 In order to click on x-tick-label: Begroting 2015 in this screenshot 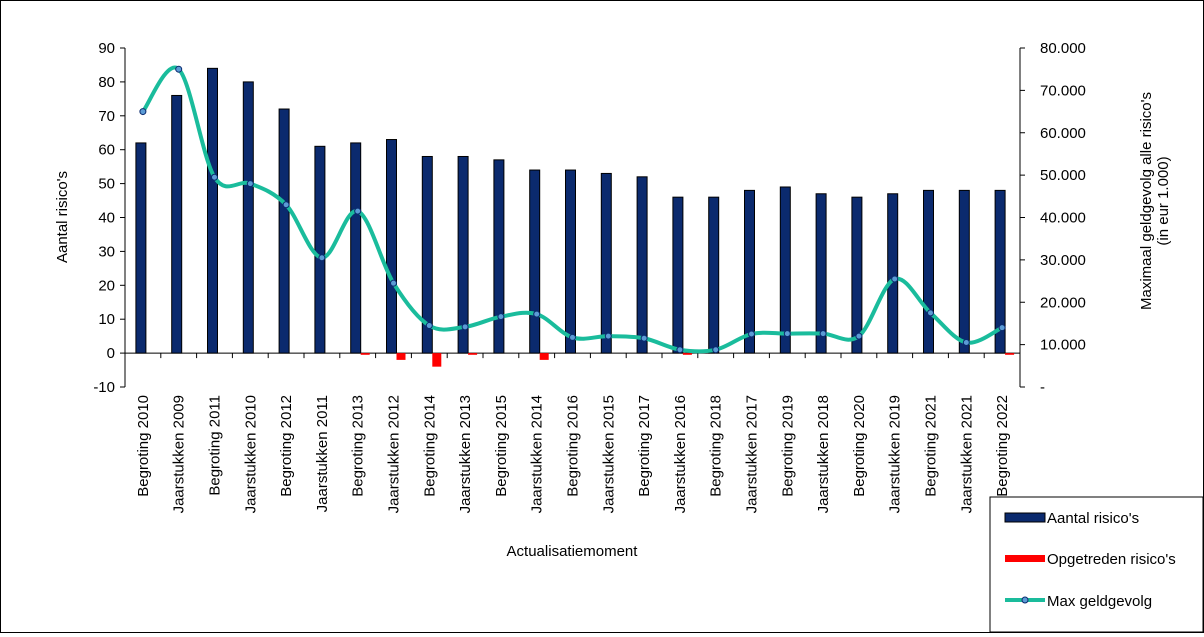, I will do `click(501, 446)`.